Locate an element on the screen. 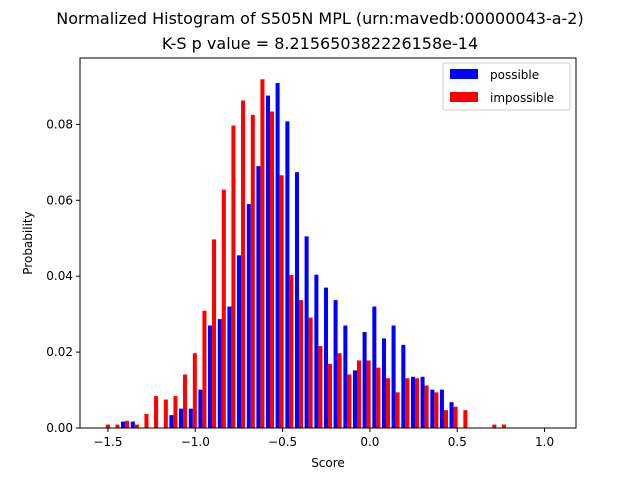  y-tick-label-2: 0.04 is located at coordinates (59, 276).